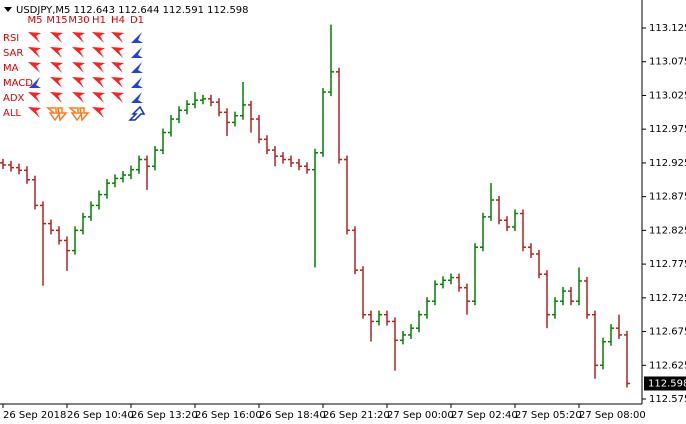 The width and height of the screenshot is (686, 424). What do you see at coordinates (118, 20) in the screenshot?
I see `timeframe-label: H4` at bounding box center [118, 20].